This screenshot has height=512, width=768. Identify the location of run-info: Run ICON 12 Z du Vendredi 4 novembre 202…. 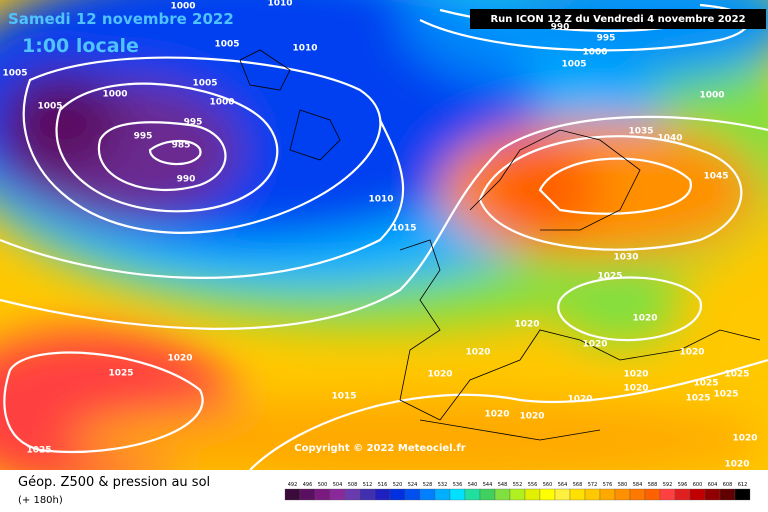
(617, 19).